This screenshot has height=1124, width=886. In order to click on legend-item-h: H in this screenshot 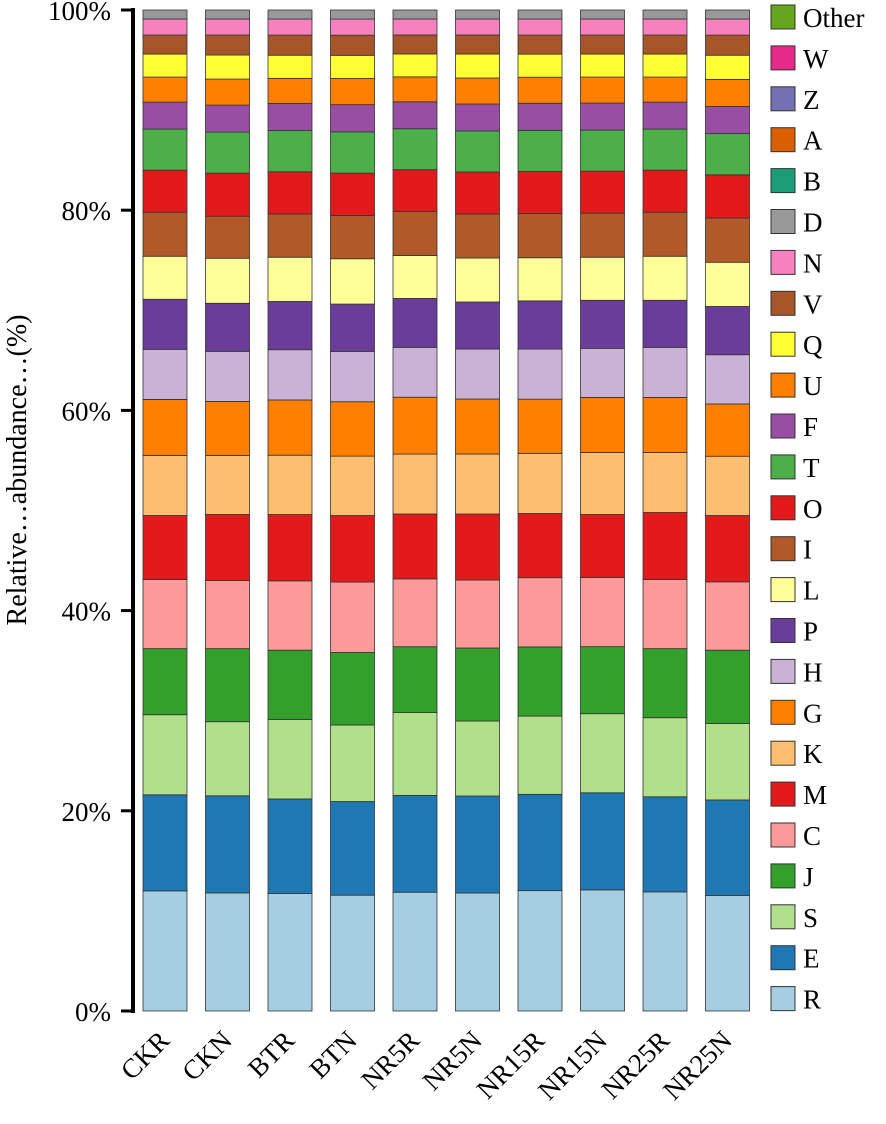, I will do `click(796, 672)`.